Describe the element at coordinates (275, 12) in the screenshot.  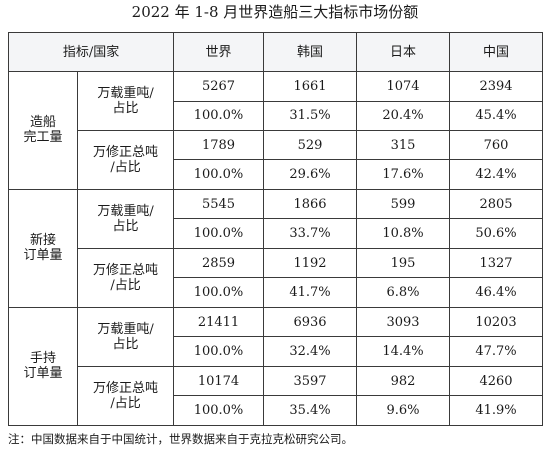
I see `table-title: 2022 年 1-8 月世界造船三大指标市场份额` at that location.